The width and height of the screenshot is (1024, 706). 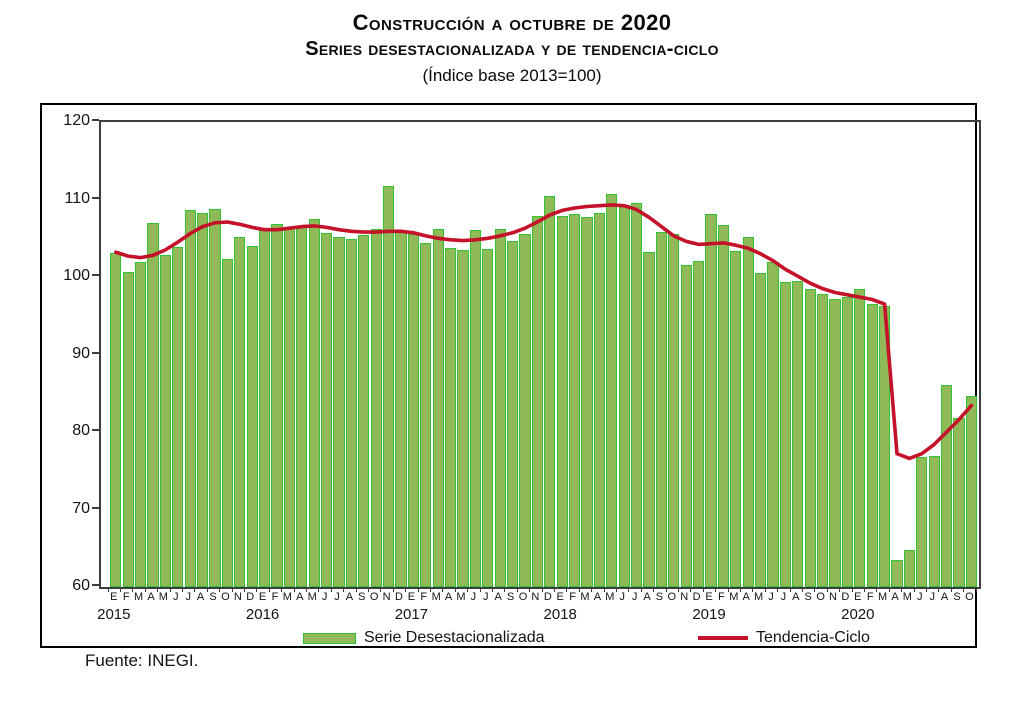 I want to click on x-axis-month-label: E, so click(x=560, y=597).